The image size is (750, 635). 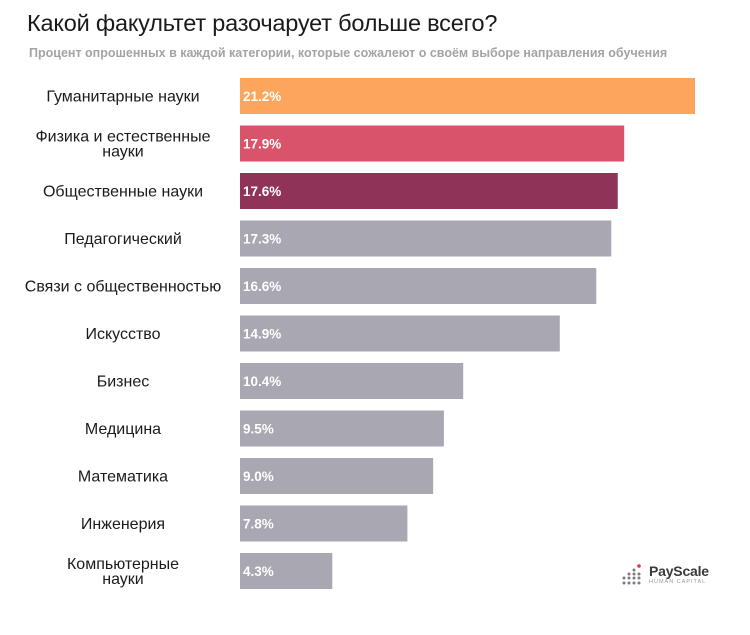 What do you see at coordinates (262, 286) in the screenshot?
I see `bar-value-label: 16.6%` at bounding box center [262, 286].